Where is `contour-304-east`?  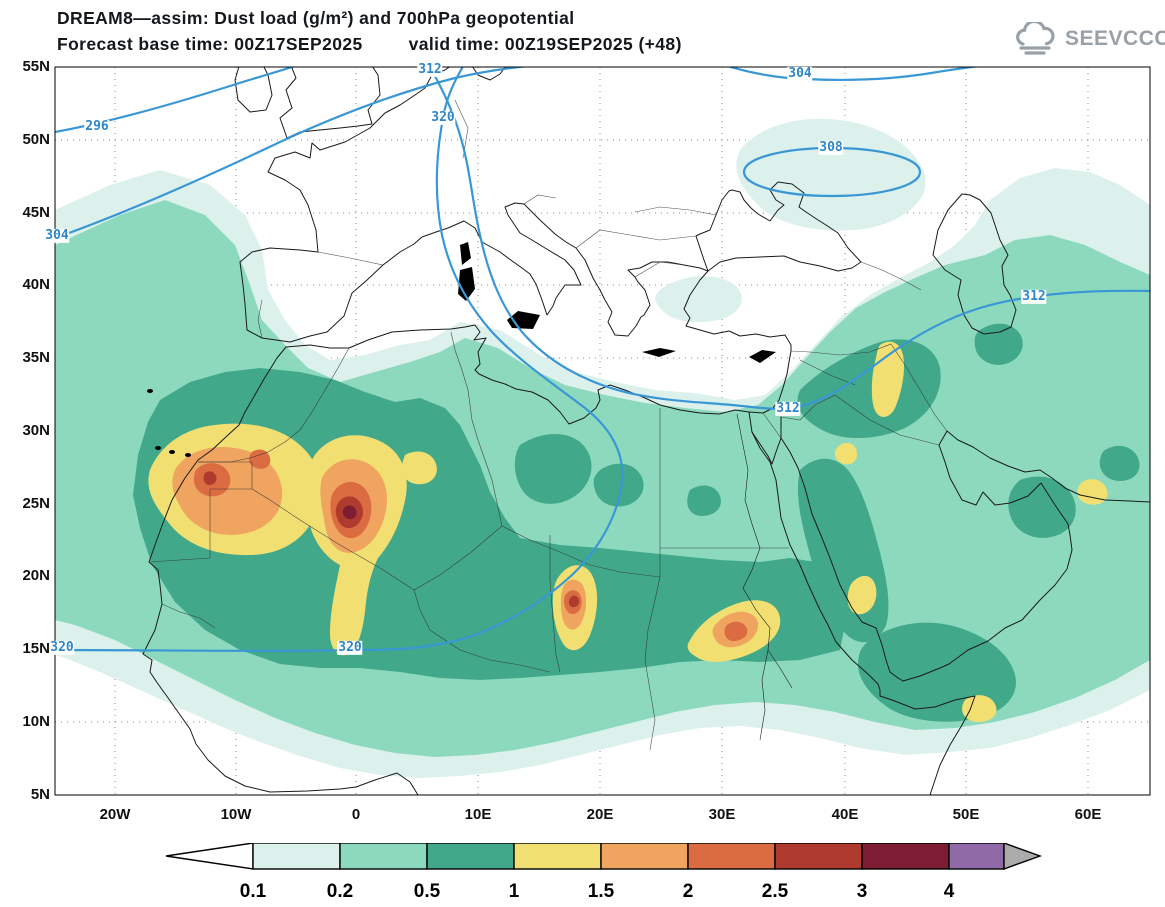
contour-304-east is located at coordinates (854, 74).